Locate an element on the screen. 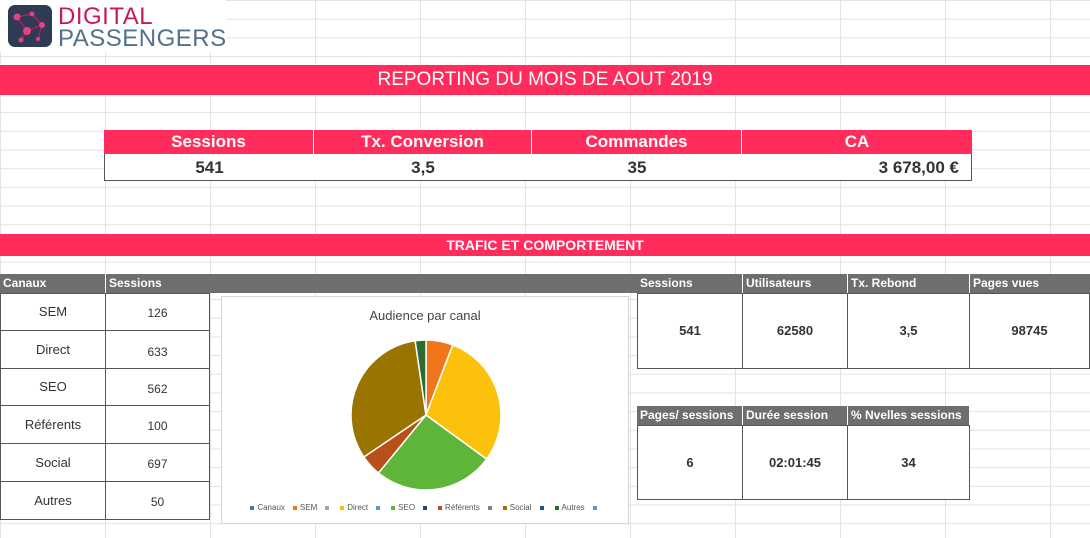  legend-label: Direct is located at coordinates (358, 507).